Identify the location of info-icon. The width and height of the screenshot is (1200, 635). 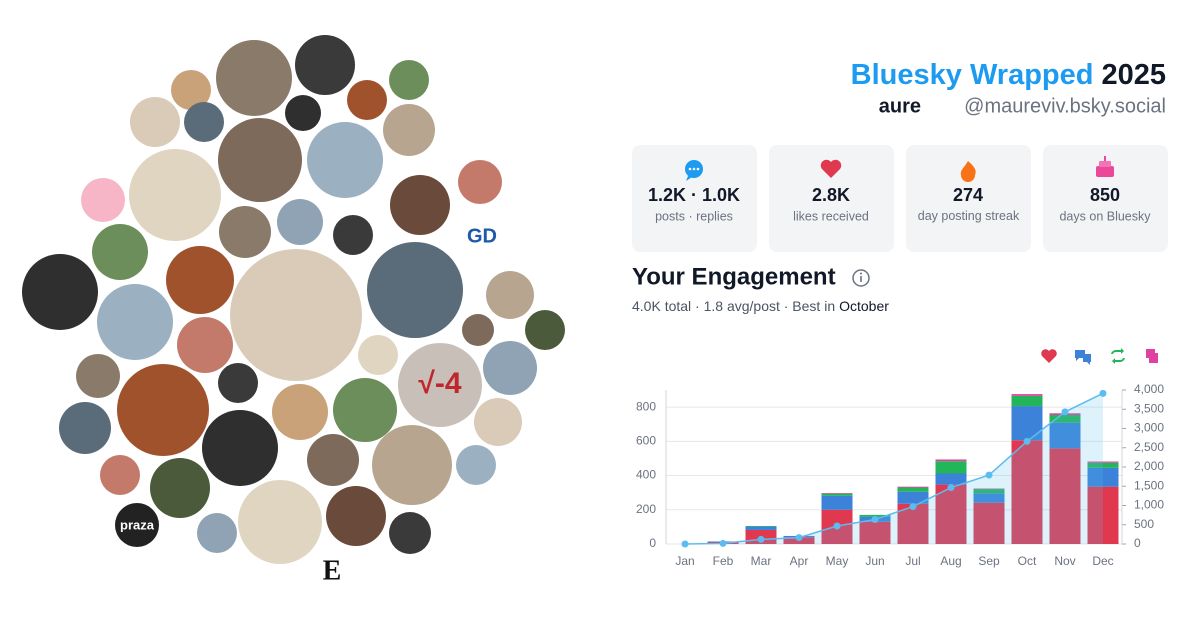
(861, 278).